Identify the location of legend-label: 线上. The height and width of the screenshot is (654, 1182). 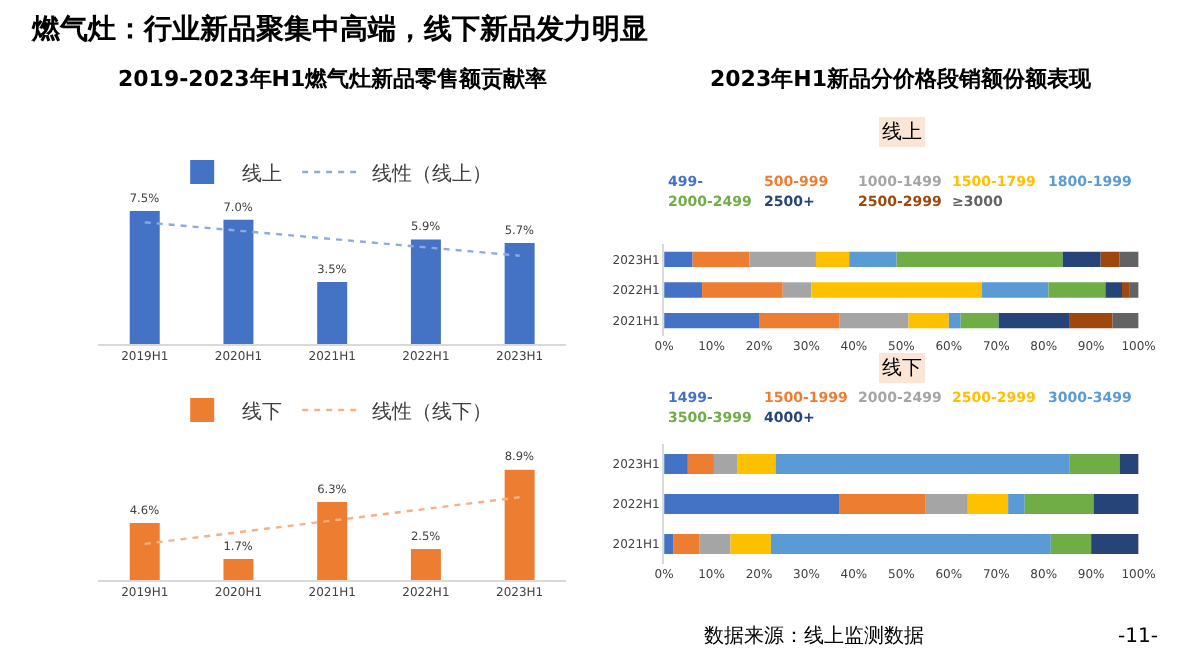
(262, 173).